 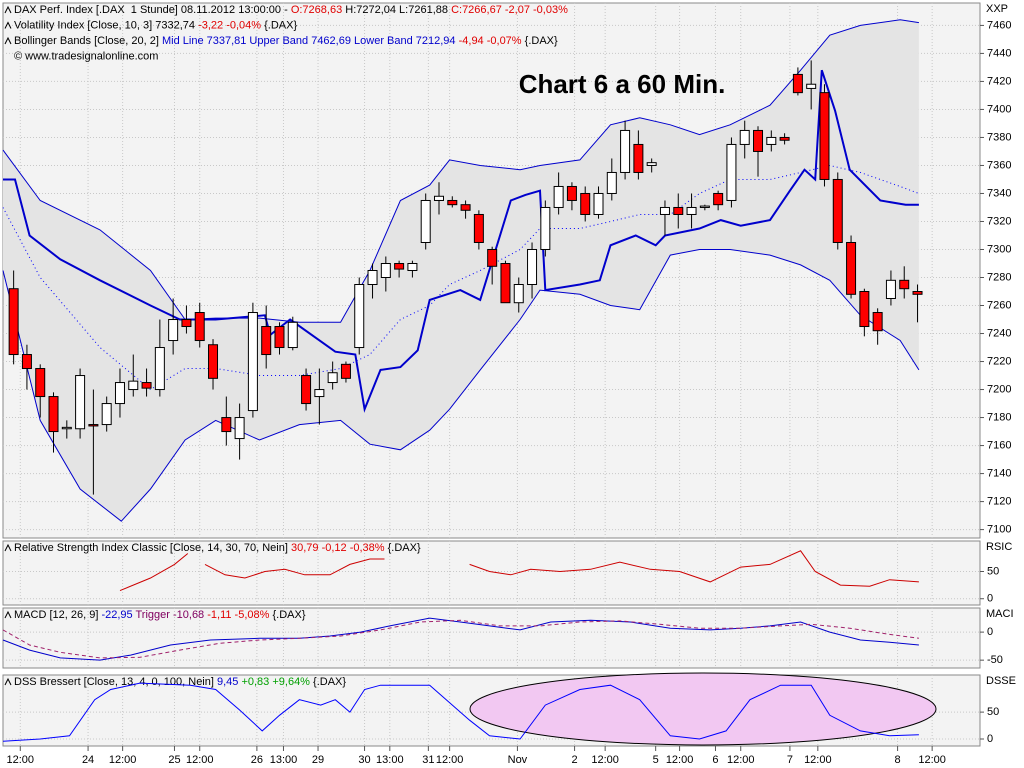 What do you see at coordinates (88, 41) in the screenshot?
I see `header-text: Bollinger Bands [Close, 20, 2]` at bounding box center [88, 41].